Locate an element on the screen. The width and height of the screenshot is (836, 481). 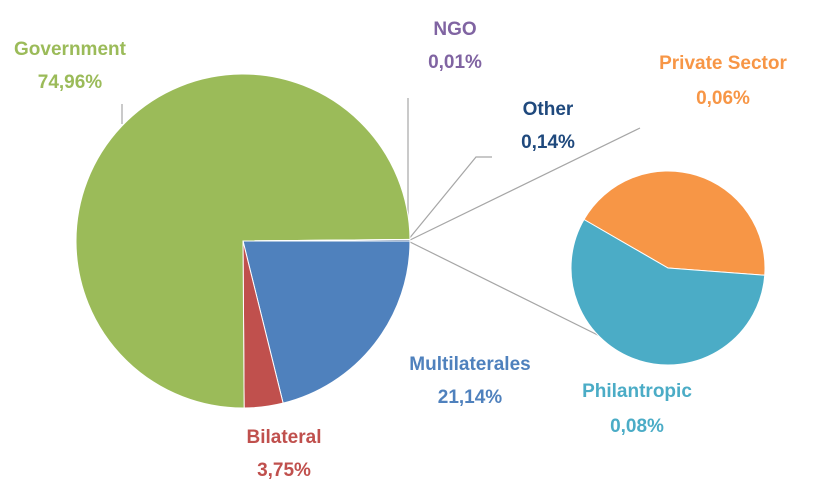
slice-value-label: 0,01% is located at coordinates (455, 62).